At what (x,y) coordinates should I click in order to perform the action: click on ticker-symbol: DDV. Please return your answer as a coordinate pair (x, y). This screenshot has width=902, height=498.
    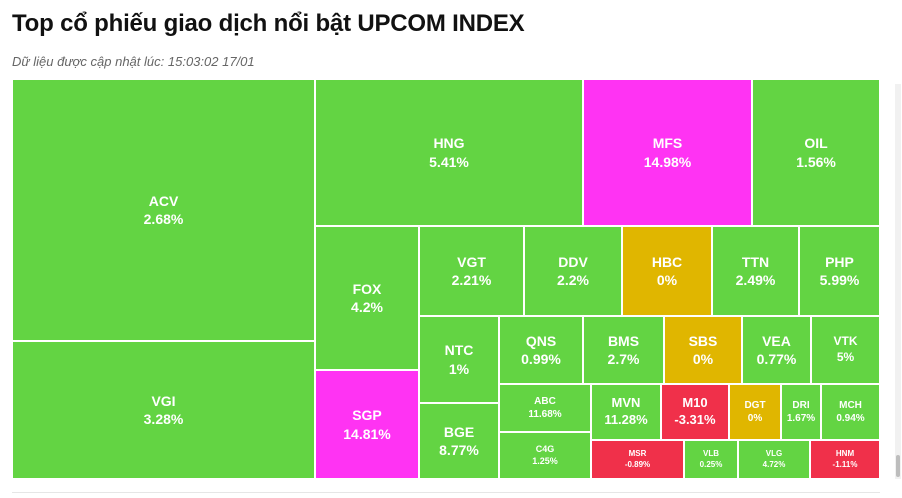
    Looking at the image, I should click on (573, 261).